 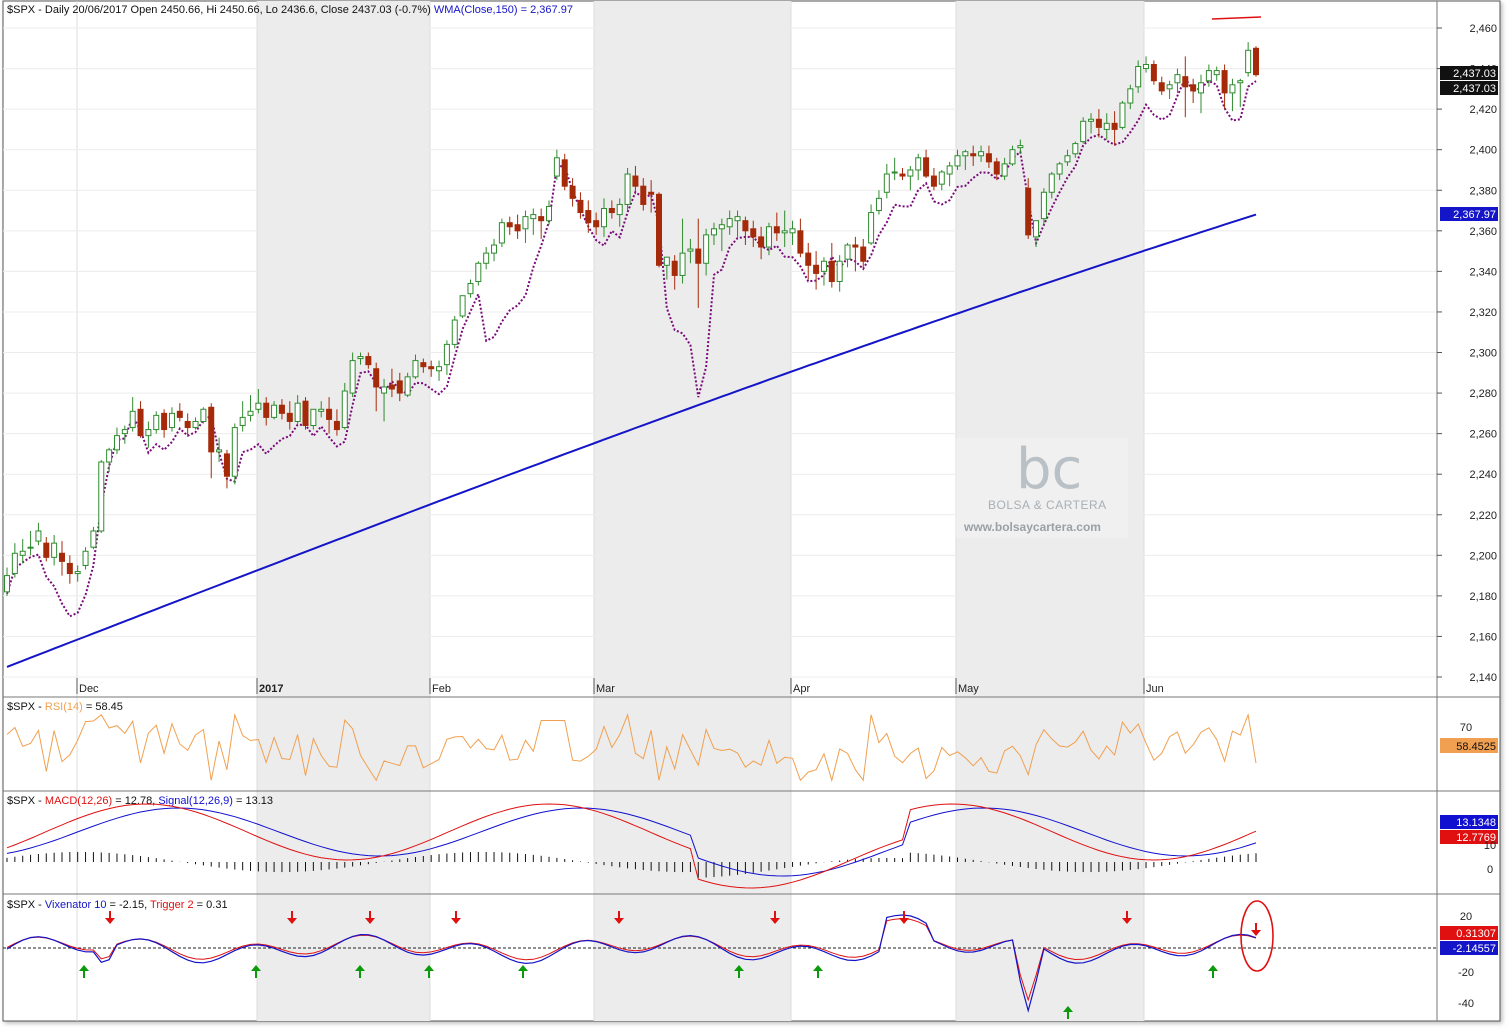 I want to click on month-label: May, so click(x=968, y=689).